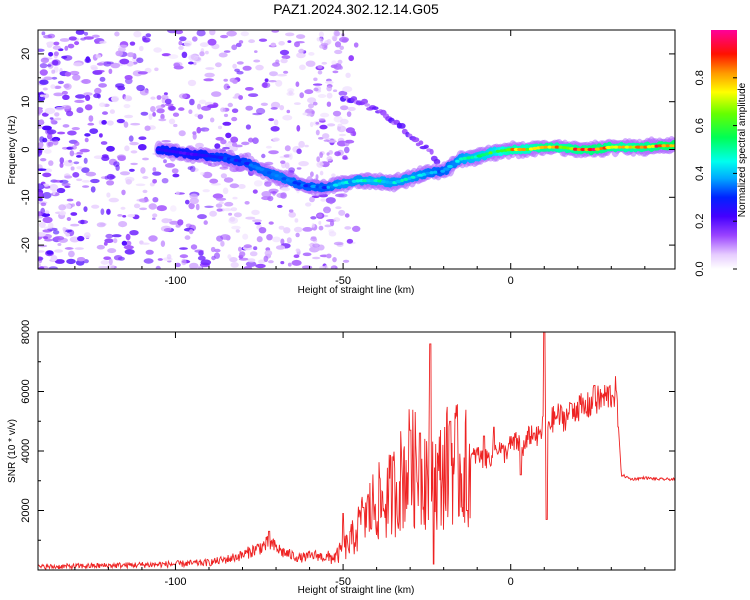 The image size is (750, 600). What do you see at coordinates (511, 582) in the screenshot?
I see `x-tick-label: 0` at bounding box center [511, 582].